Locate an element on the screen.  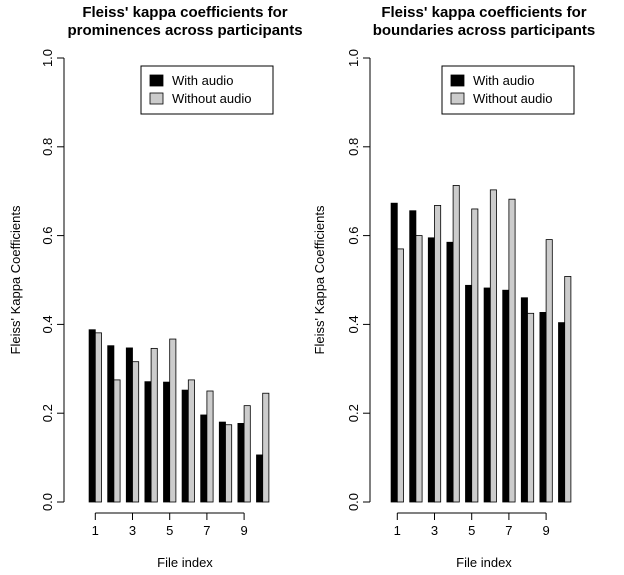
chart2-title-line-1: Fleiss' kappa coefficients for is located at coordinates (483, 12).